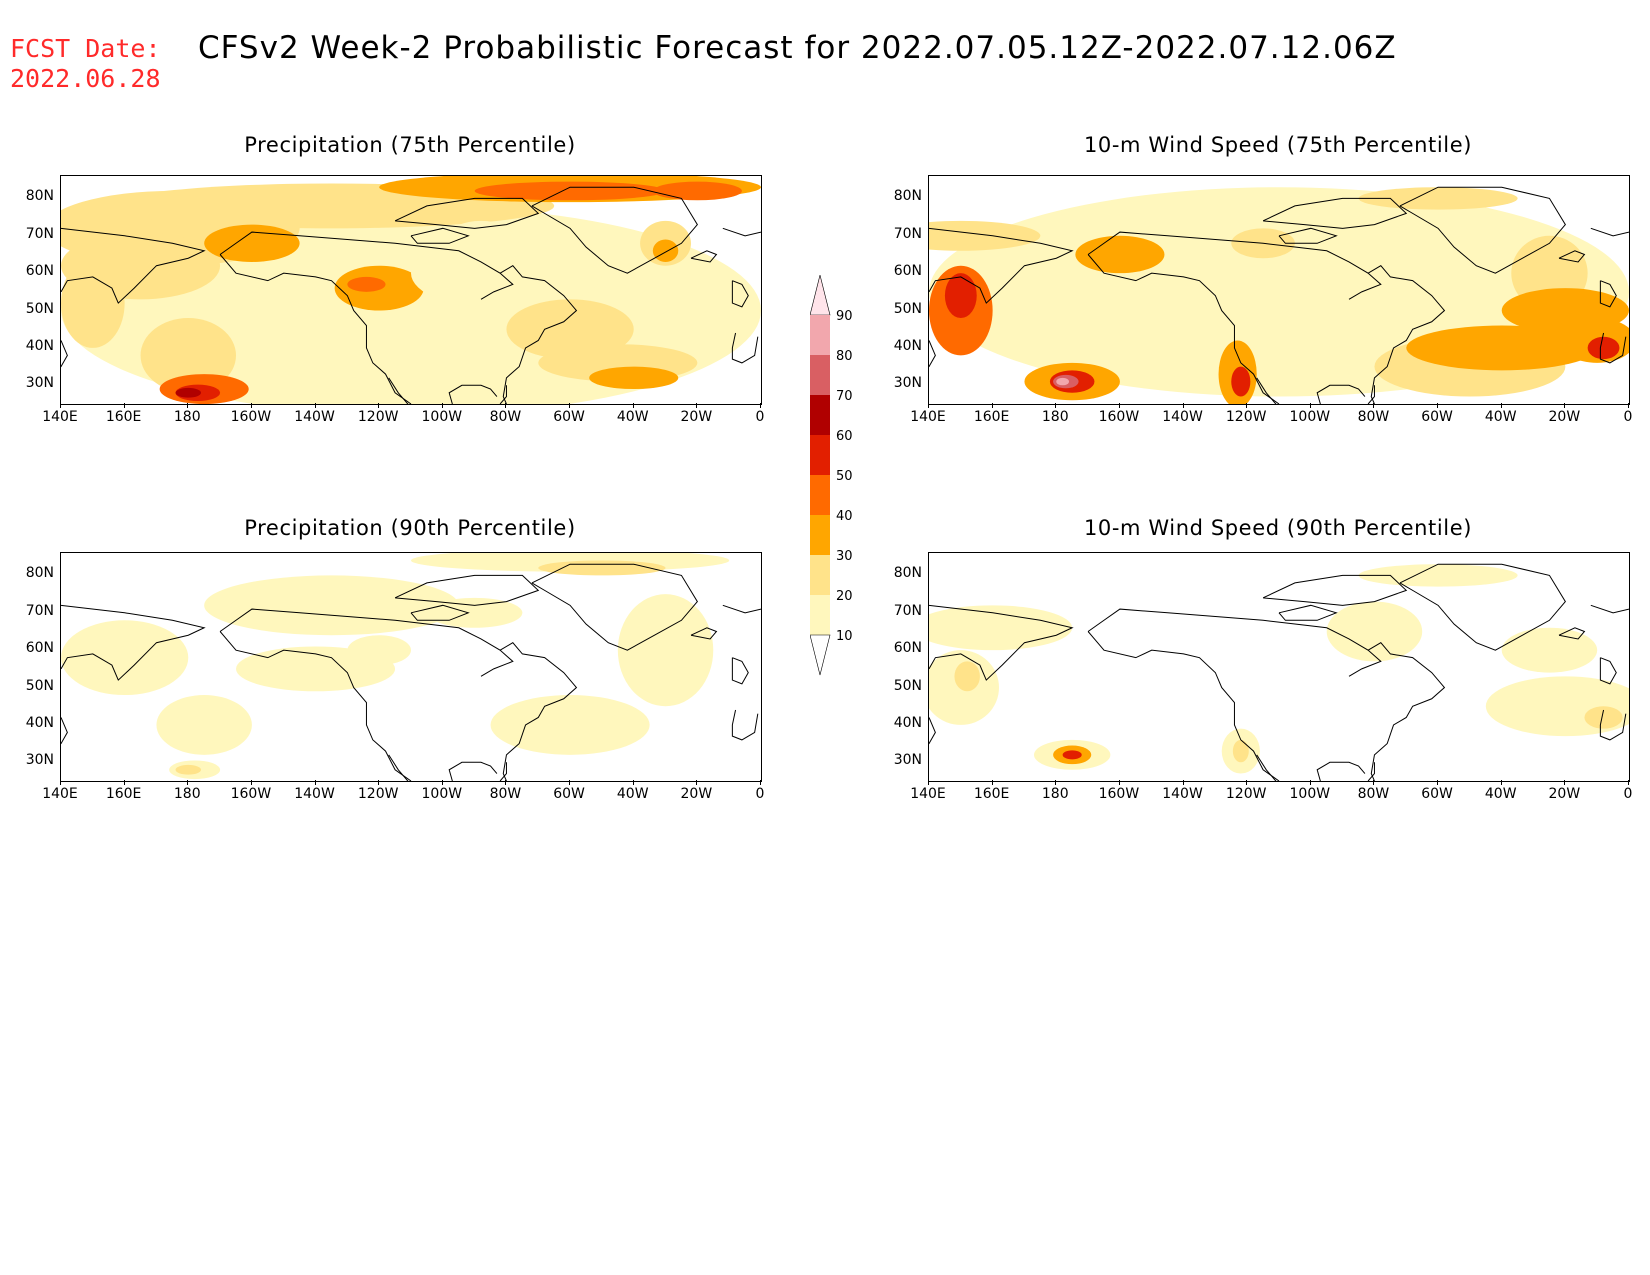  Describe the element at coordinates (632, 794) in the screenshot. I see `lon-tick-label: 40W` at that location.